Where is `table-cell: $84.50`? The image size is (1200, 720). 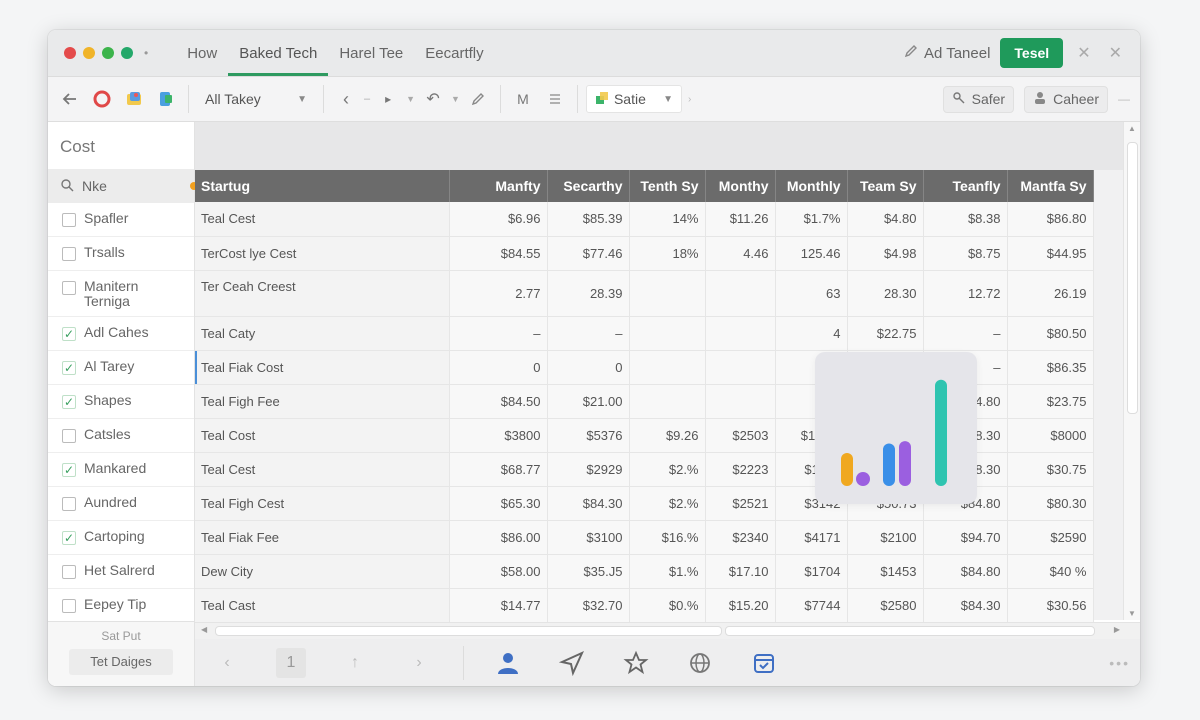
table-cell: $84.50 is located at coordinates (498, 401).